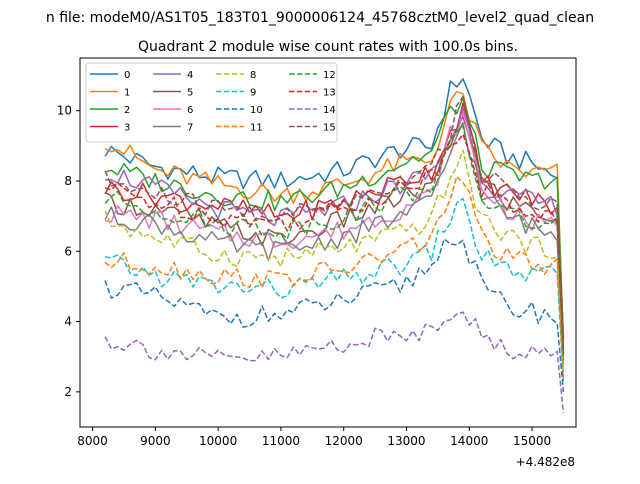  I want to click on legend-label: 3, so click(127, 128).